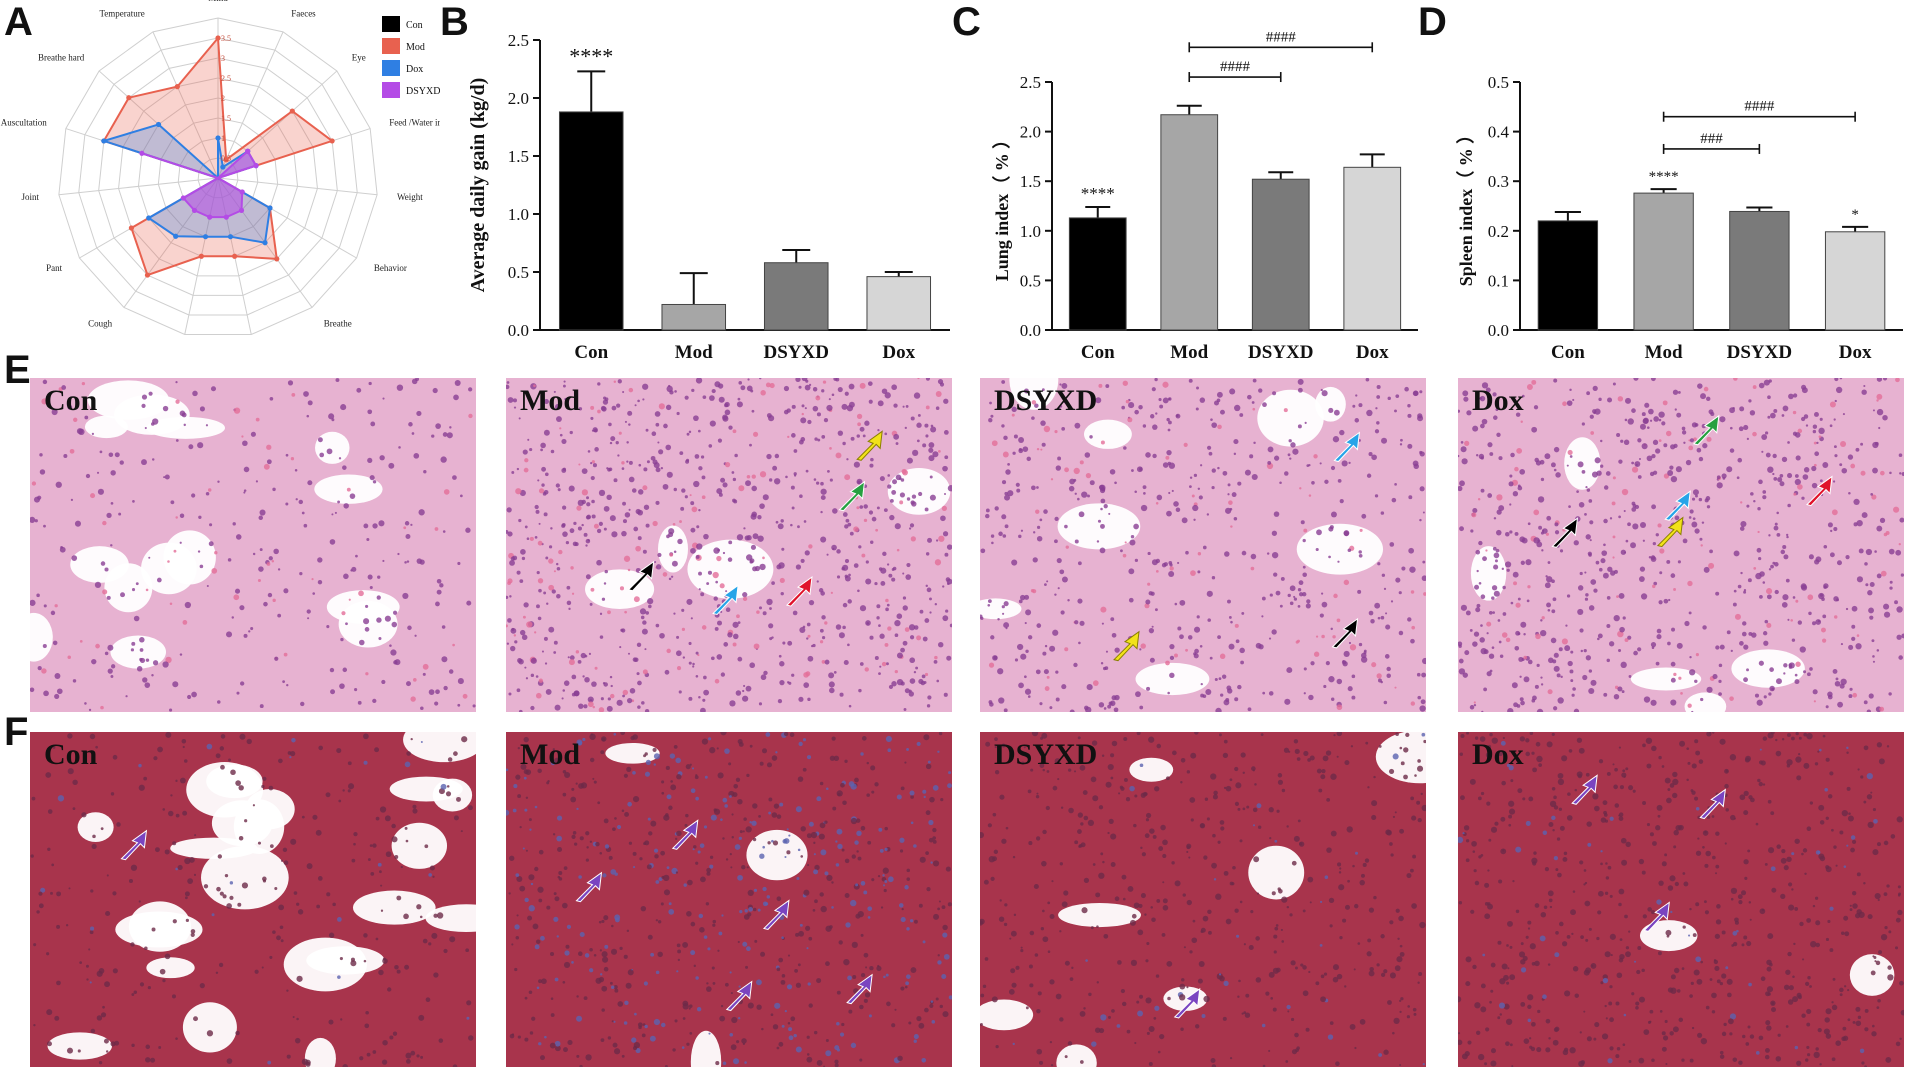  What do you see at coordinates (454, 22) in the screenshot?
I see `panel-label-b: B` at bounding box center [454, 22].